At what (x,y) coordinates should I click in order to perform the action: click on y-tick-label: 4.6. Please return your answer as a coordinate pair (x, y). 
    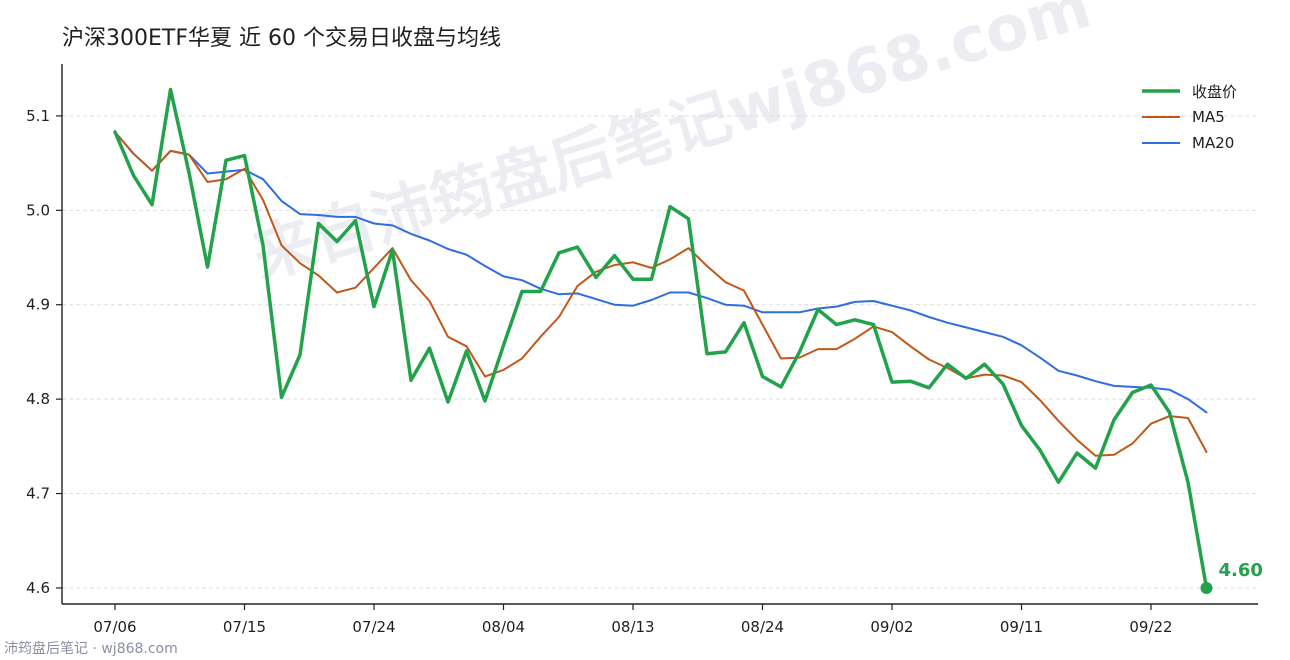
    Looking at the image, I should click on (38, 588).